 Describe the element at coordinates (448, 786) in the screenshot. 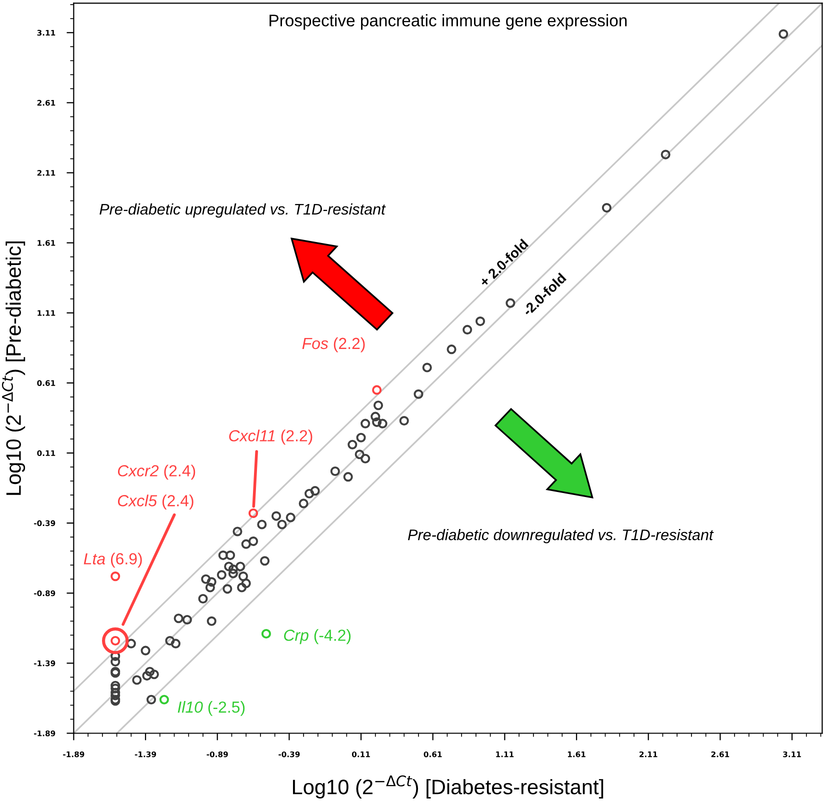

I see `x-axis-title: Log10 (2$^{−ΔCt}$) [Diabetes-resistant]` at that location.